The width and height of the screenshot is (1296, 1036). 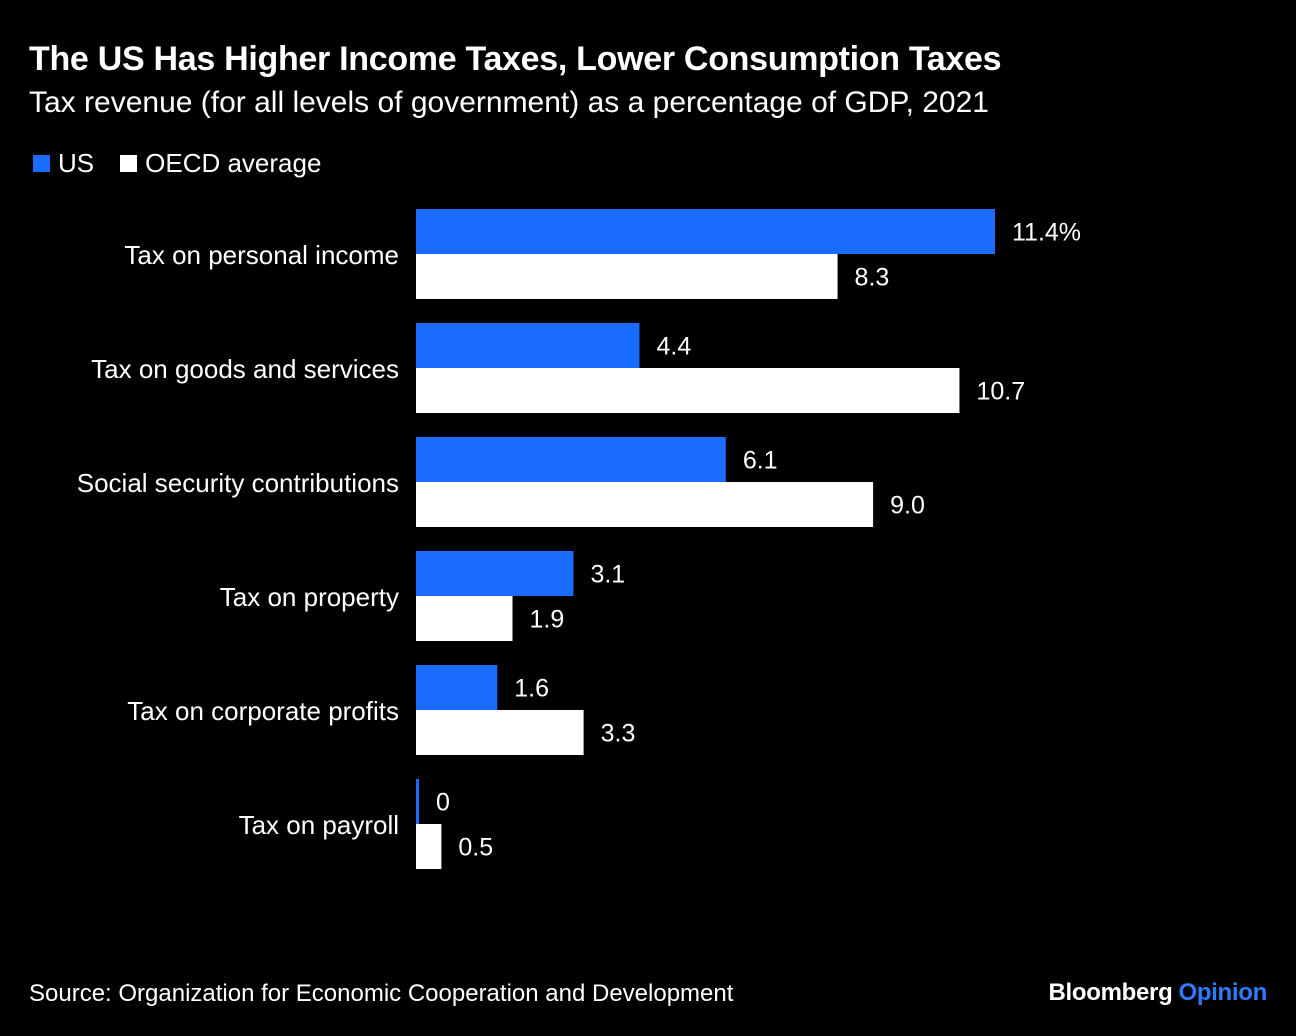 I want to click on data-label: 3.1, so click(x=607, y=575).